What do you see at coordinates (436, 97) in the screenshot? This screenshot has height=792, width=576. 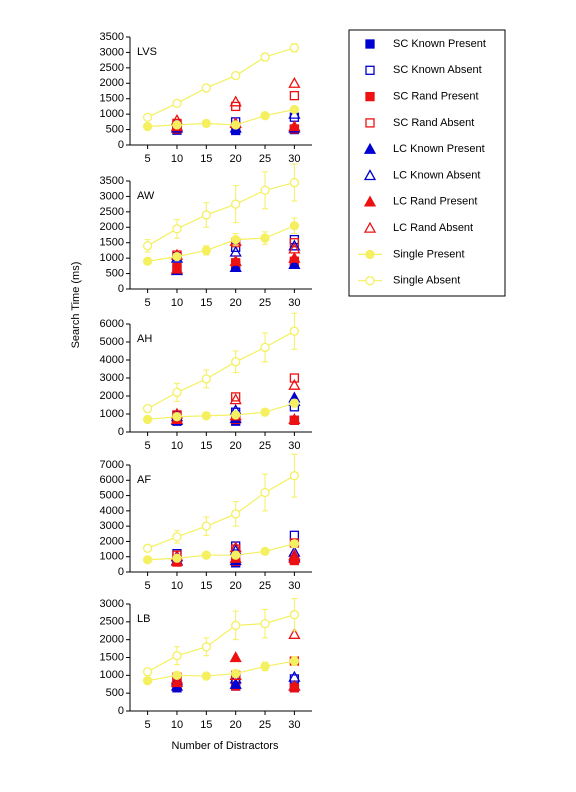 I see `legend-label: SC Rand Present` at bounding box center [436, 97].